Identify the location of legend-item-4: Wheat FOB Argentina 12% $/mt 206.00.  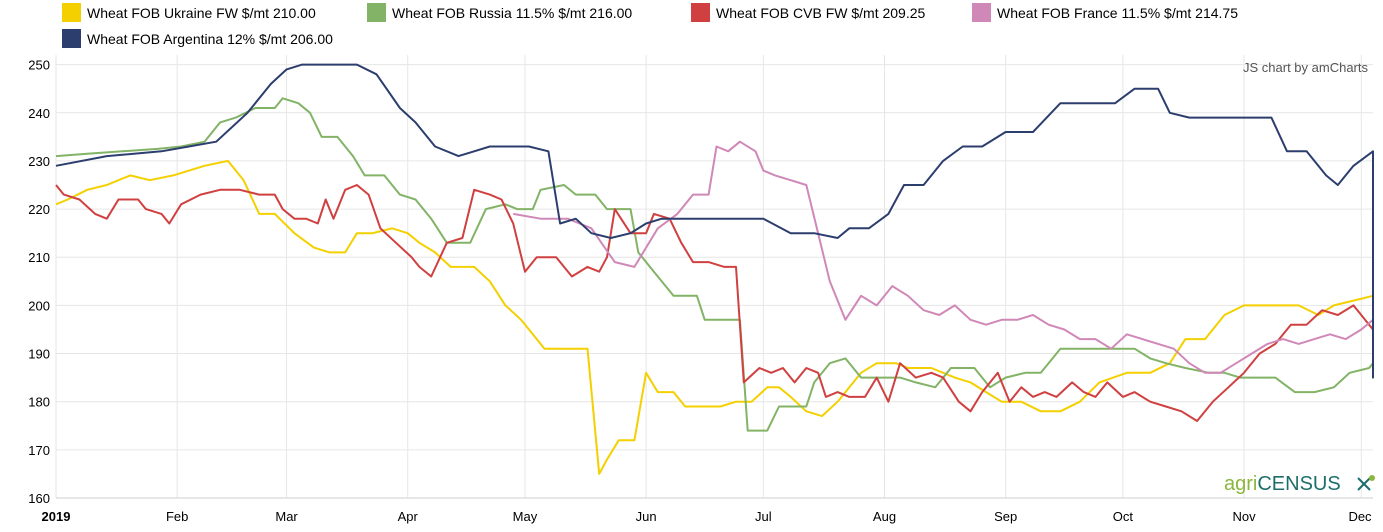
(197, 38).